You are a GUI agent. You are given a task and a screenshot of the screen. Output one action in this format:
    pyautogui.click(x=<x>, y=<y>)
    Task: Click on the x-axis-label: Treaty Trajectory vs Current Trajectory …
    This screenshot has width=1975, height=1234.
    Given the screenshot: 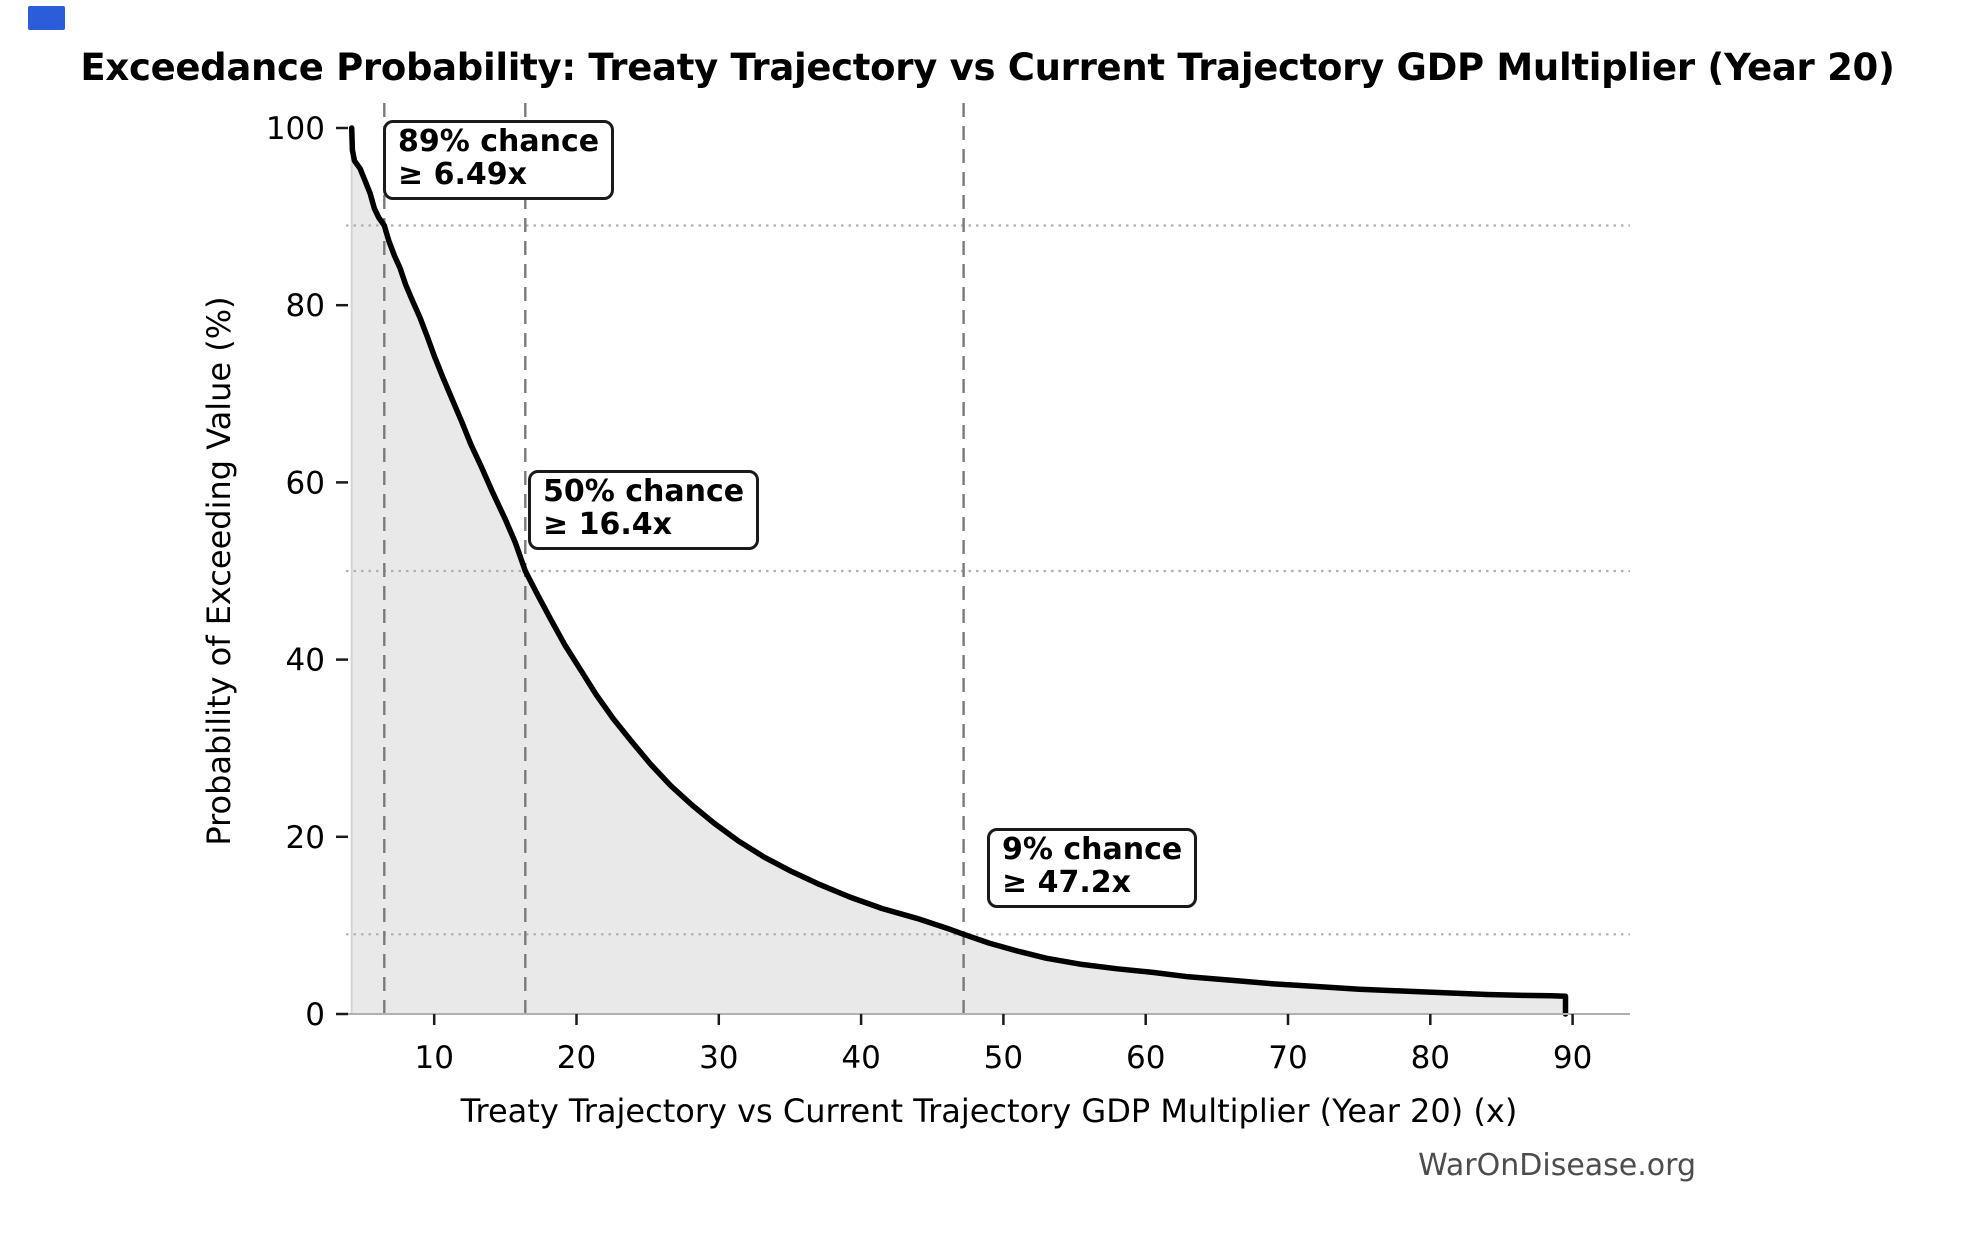 What is the action you would take?
    pyautogui.click(x=989, y=1111)
    